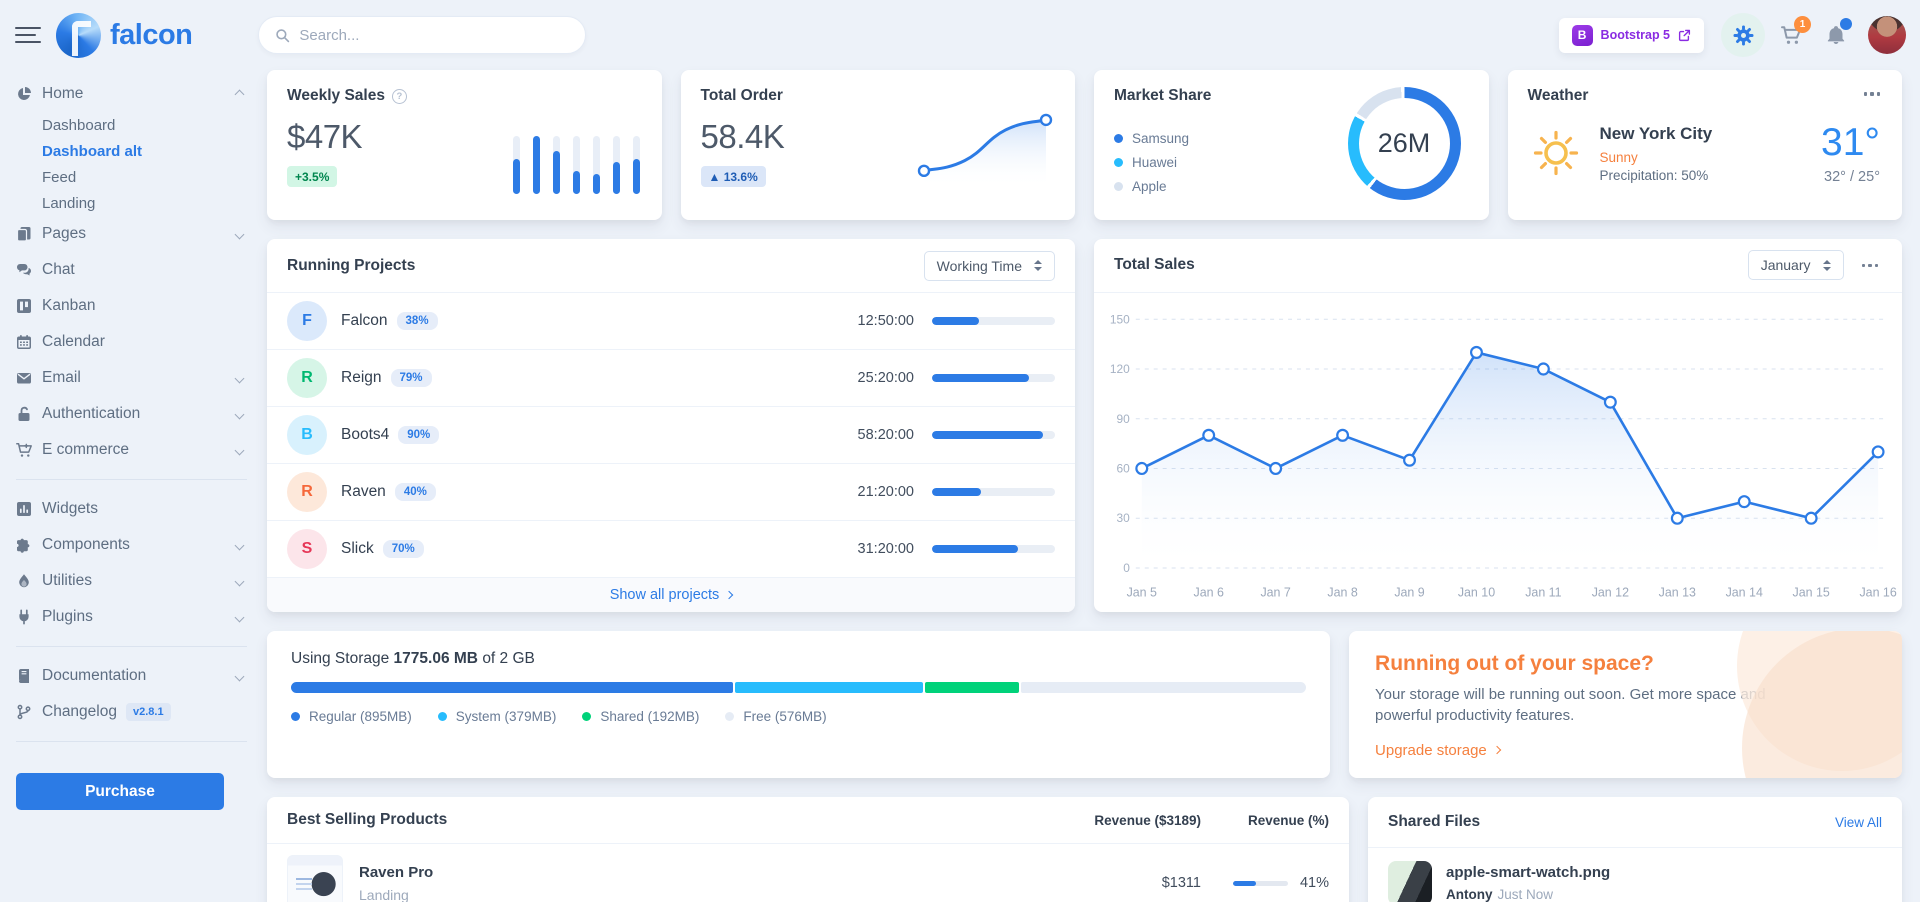  I want to click on project-progress-fill, so click(957, 492).